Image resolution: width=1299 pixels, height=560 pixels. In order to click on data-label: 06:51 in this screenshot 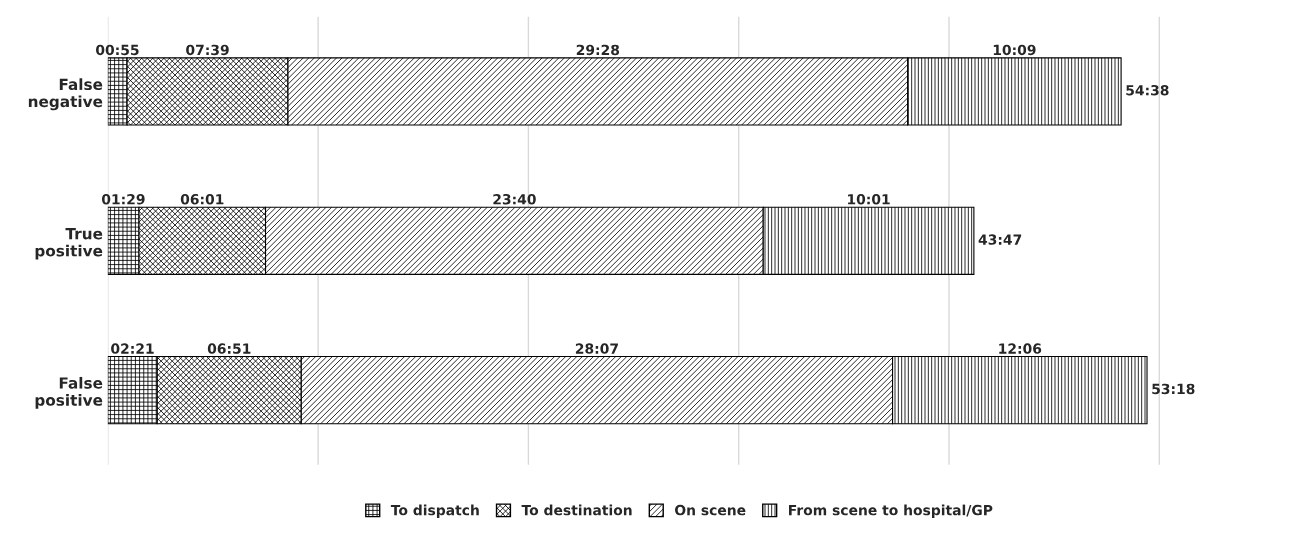, I will do `click(229, 348)`.